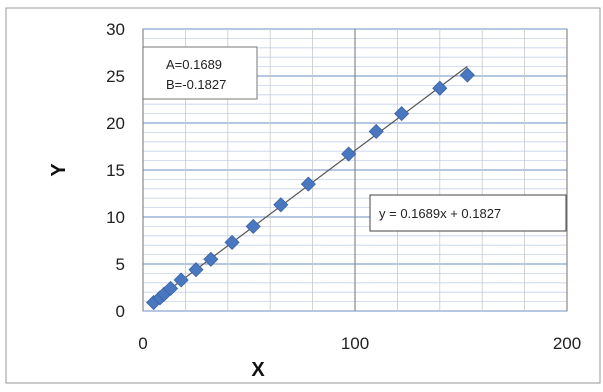 This screenshot has height=392, width=603. Describe the element at coordinates (115, 29) in the screenshot. I see `y-tick-label: 30` at that location.